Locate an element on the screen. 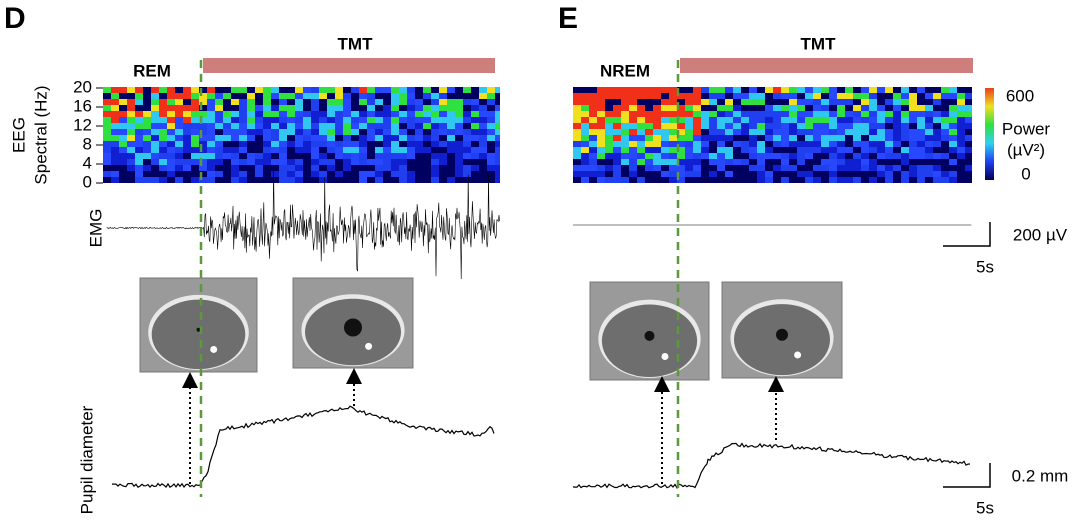 The width and height of the screenshot is (1080, 529). spectrogram is located at coordinates (772, 135).